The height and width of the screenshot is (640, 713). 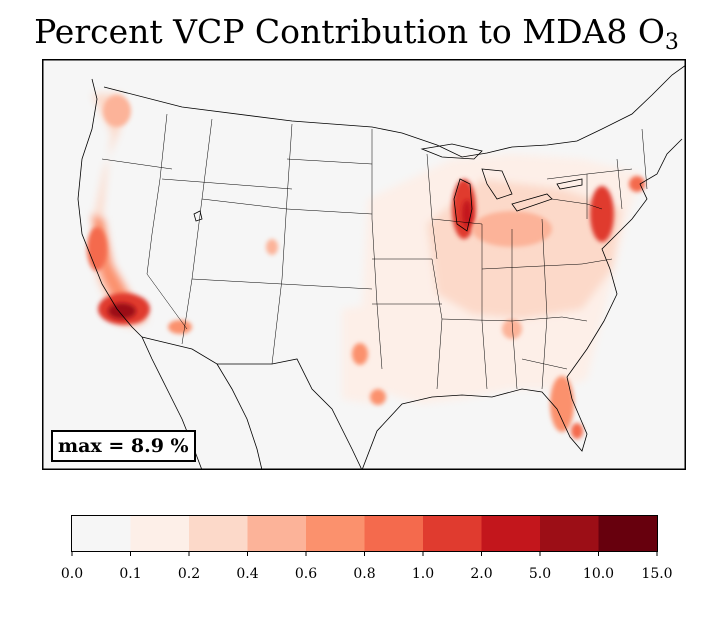 I want to click on lake-michigan, so click(x=463, y=205).